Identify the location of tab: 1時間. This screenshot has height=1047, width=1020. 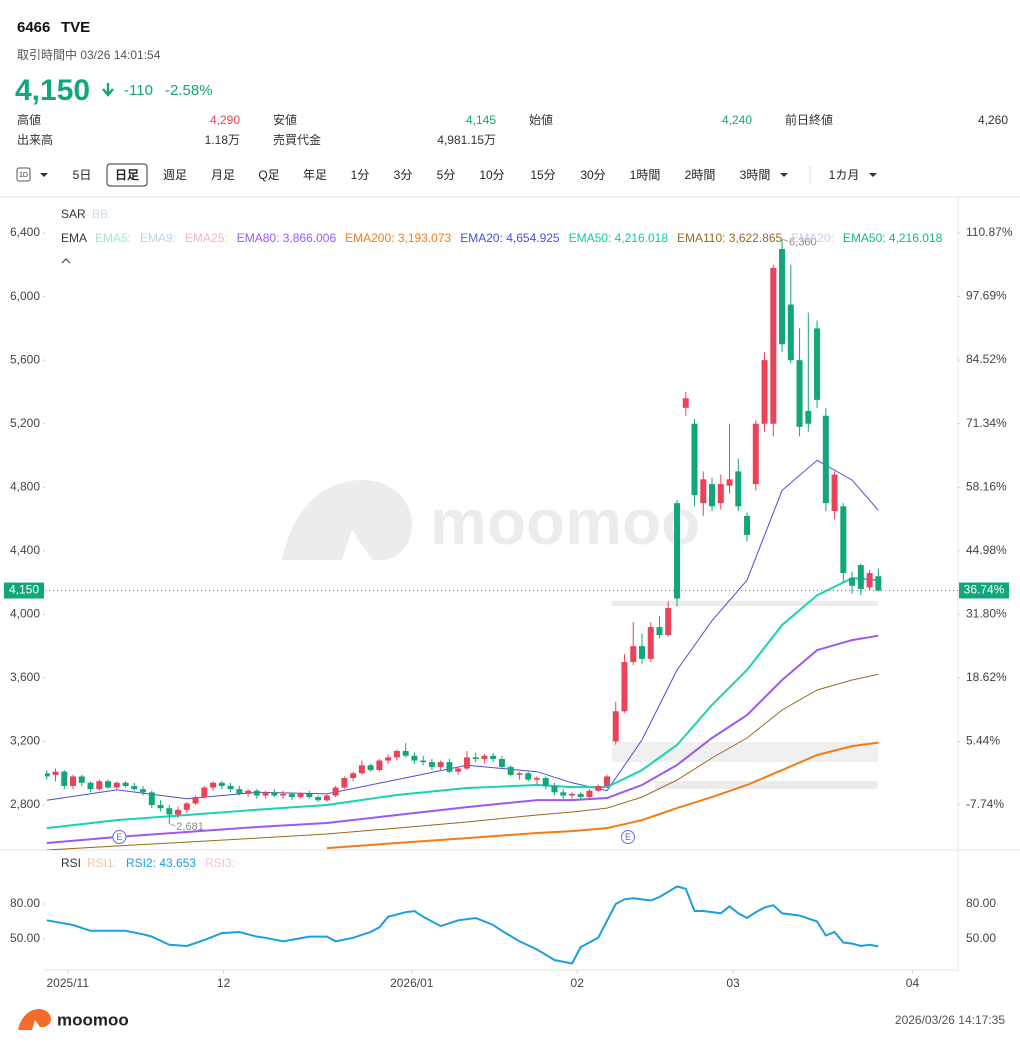
(645, 175).